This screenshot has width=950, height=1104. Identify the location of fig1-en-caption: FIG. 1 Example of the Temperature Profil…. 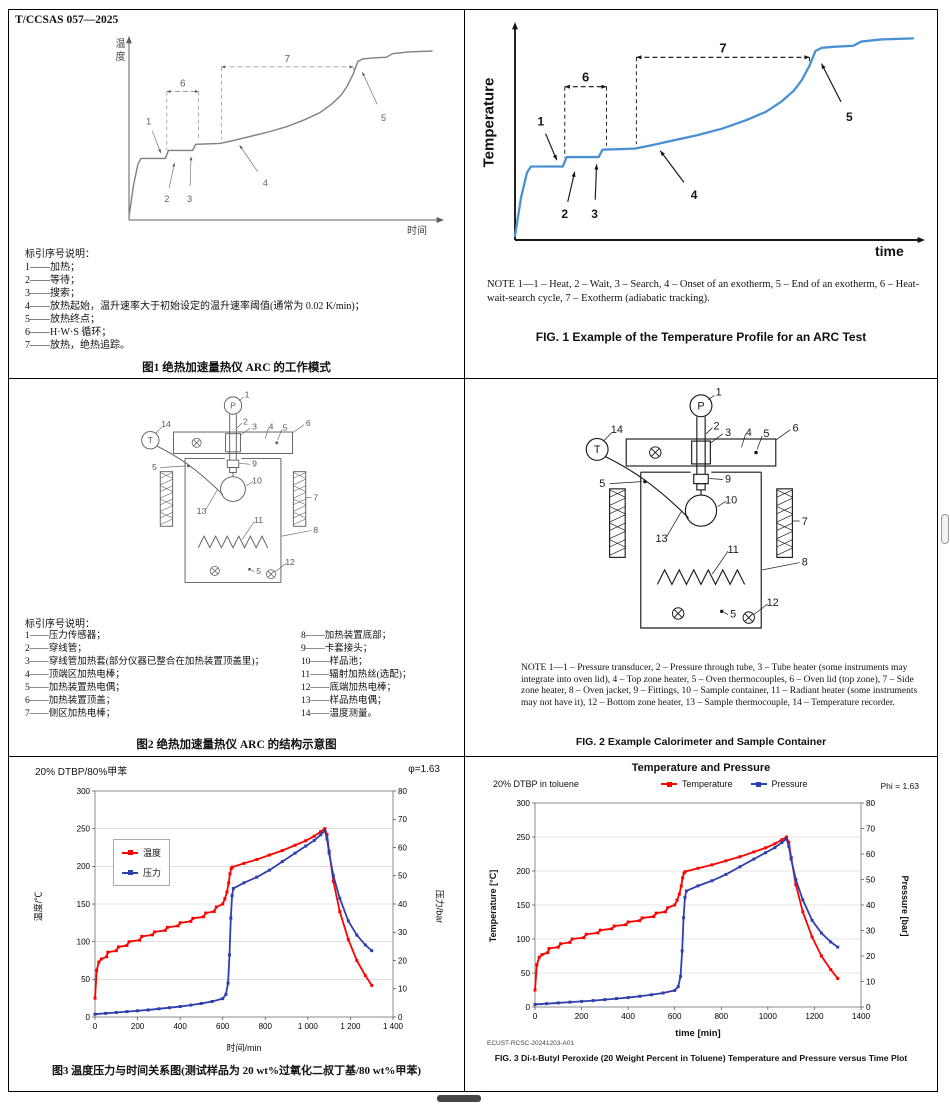
(701, 337).